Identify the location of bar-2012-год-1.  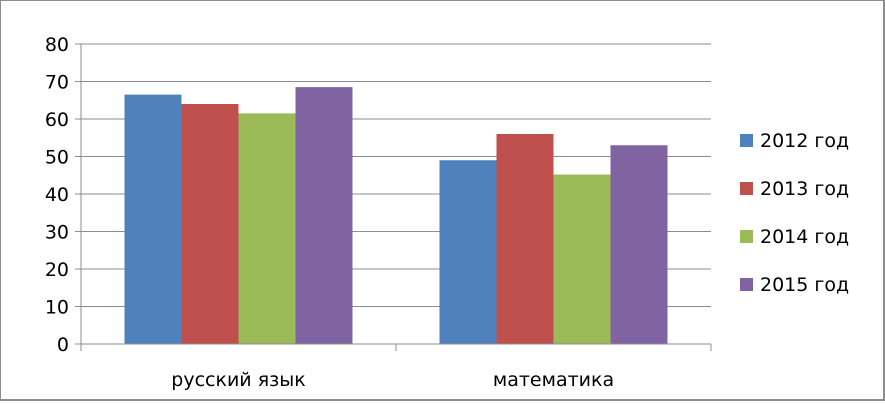
(468, 252).